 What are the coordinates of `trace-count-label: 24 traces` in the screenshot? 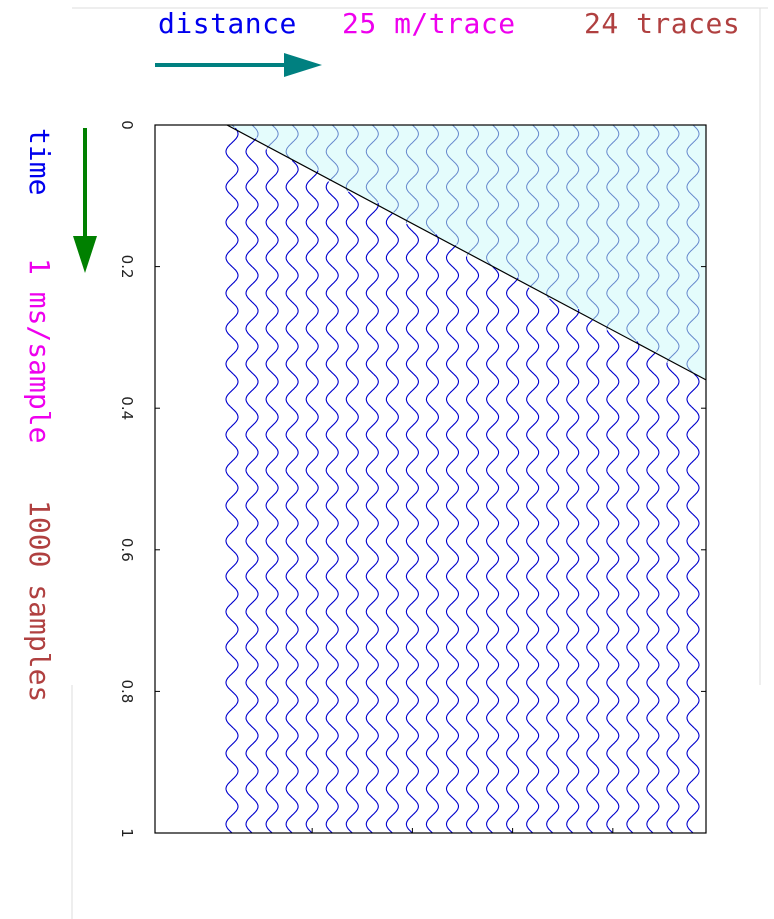 It's located at (662, 23).